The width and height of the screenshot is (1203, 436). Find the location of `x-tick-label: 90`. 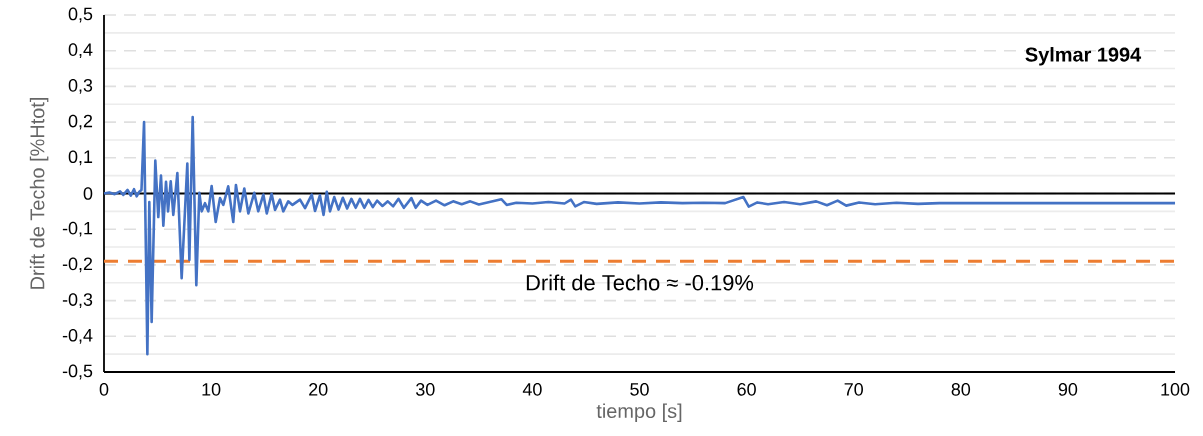

x-tick-label: 90 is located at coordinates (1068, 389).